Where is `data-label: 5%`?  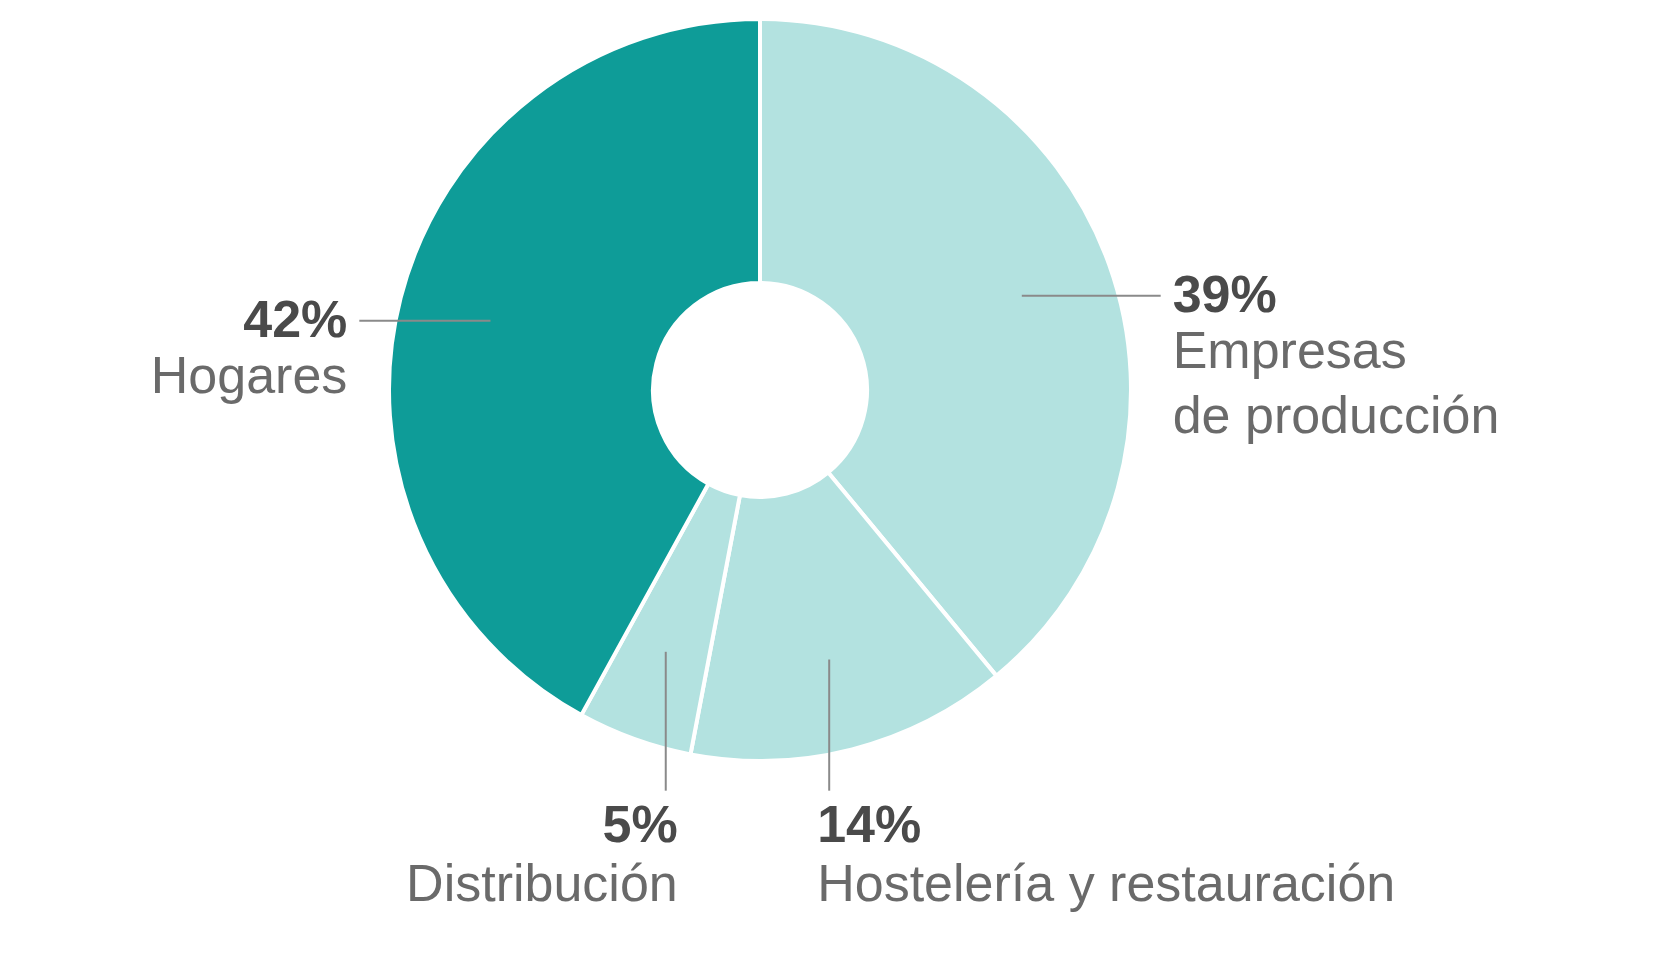
data-label: 5% is located at coordinates (640, 823).